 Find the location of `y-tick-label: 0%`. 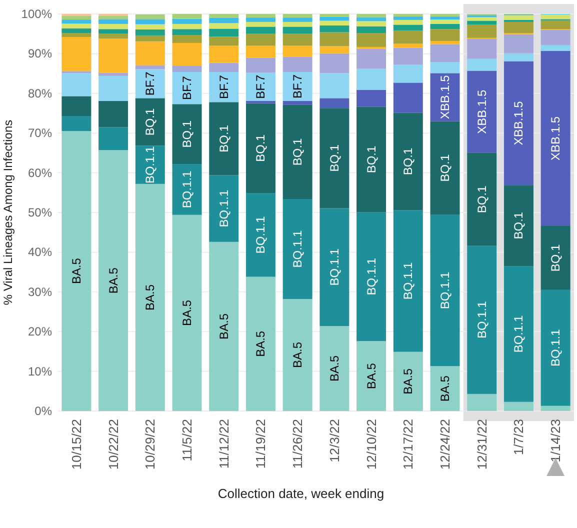

y-tick-label: 0% is located at coordinates (43, 411).